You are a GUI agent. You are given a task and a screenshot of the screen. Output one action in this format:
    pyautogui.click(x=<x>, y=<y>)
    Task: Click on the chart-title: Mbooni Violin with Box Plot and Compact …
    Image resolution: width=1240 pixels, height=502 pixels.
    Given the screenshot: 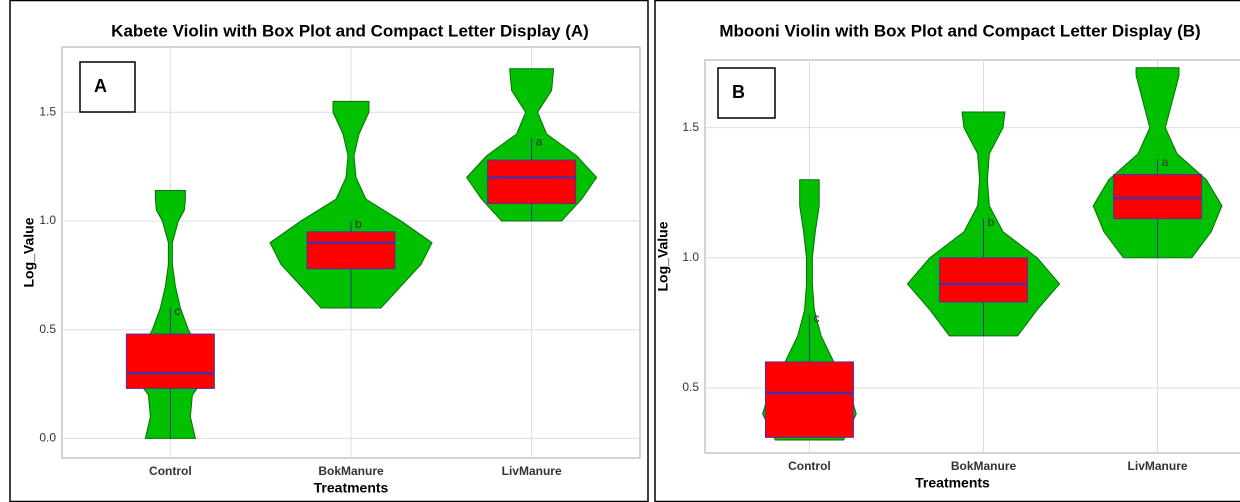 What is the action you would take?
    pyautogui.click(x=959, y=30)
    